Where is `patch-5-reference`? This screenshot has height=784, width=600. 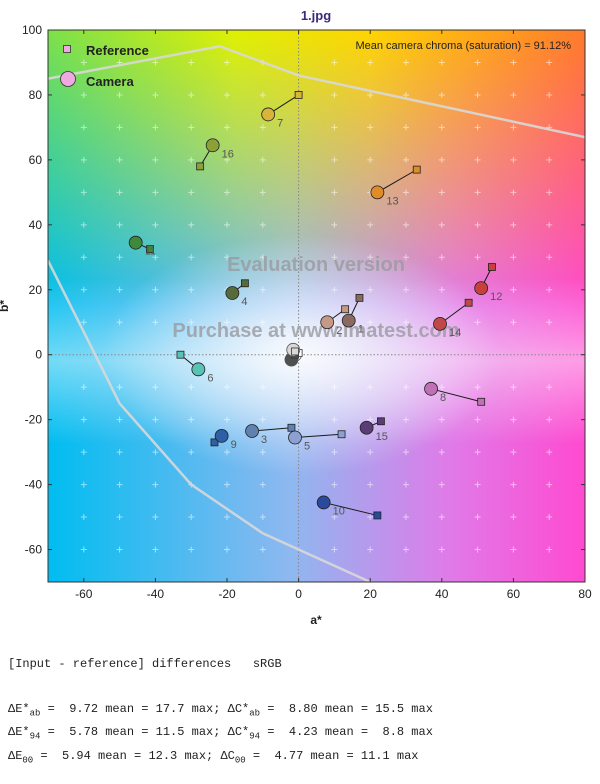
patch-5-reference is located at coordinates (341, 434).